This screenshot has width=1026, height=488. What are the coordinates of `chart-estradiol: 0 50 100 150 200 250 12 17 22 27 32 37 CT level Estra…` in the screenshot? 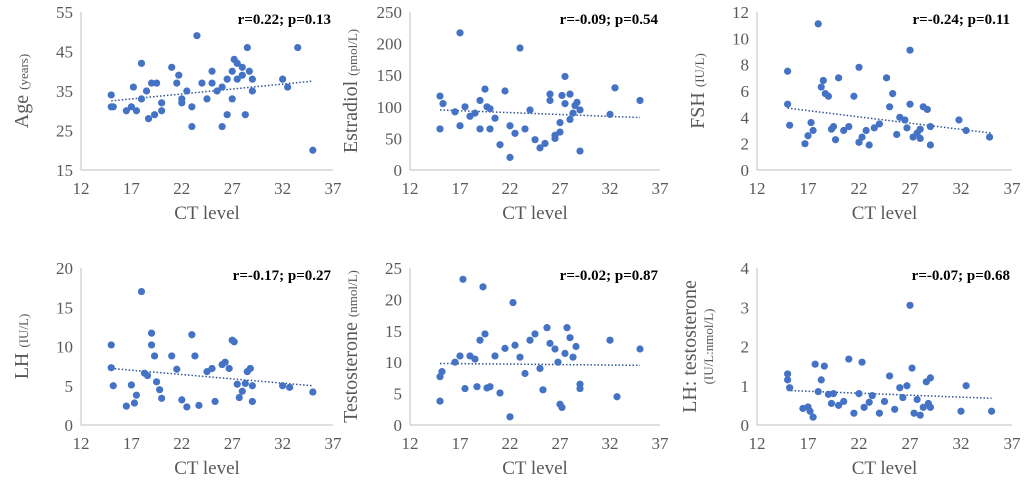 It's located at (504, 113).